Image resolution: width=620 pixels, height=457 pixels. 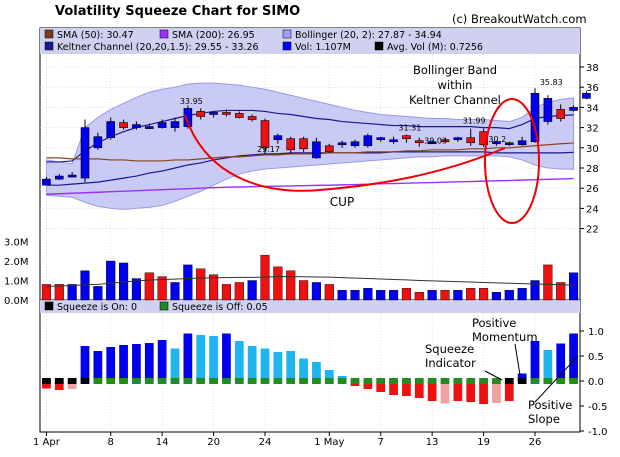 I want to click on x-tick-label: 14, so click(x=162, y=442).